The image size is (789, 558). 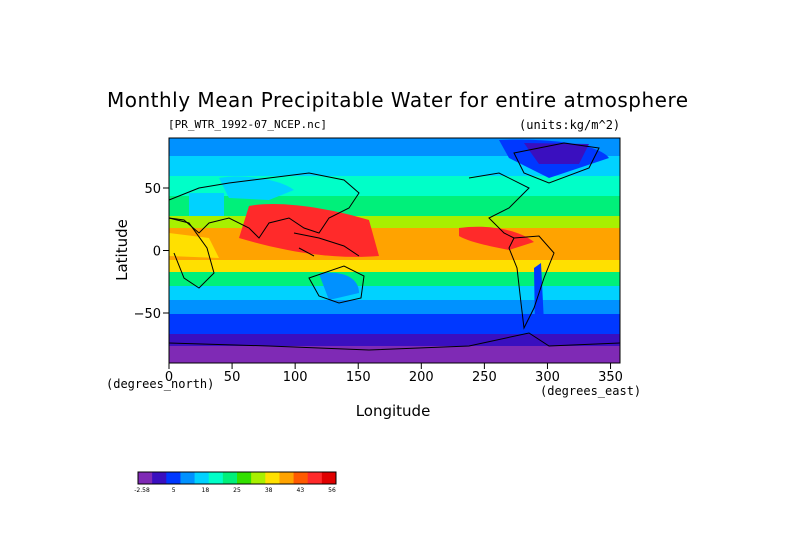 What do you see at coordinates (269, 490) in the screenshot?
I see `colorbar-label: 38` at bounding box center [269, 490].